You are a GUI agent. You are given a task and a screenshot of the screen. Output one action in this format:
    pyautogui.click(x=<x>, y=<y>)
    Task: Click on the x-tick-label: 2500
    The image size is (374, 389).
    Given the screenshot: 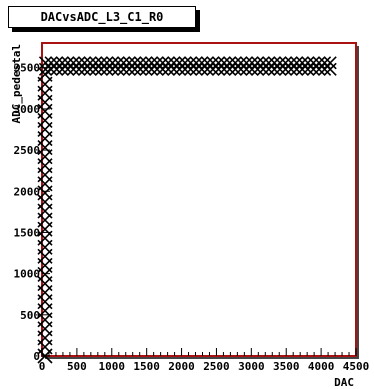 What is the action you would take?
    pyautogui.click(x=216, y=366)
    